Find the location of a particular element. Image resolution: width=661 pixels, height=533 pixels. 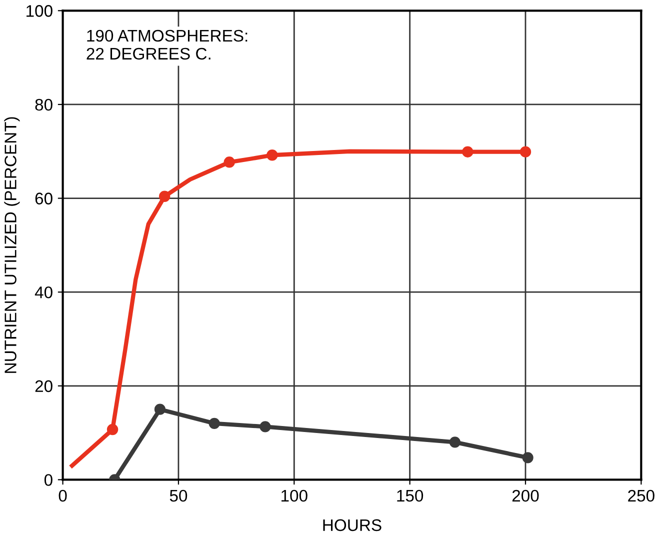

x-tick-label: 100 is located at coordinates (295, 496).